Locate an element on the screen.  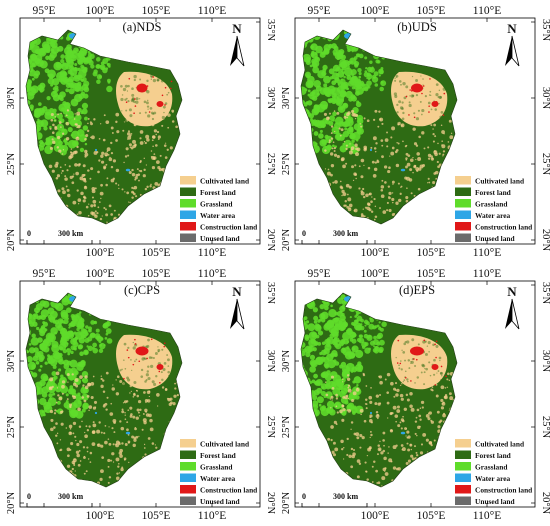
panel-title: (d)EPS is located at coordinates (417, 290).